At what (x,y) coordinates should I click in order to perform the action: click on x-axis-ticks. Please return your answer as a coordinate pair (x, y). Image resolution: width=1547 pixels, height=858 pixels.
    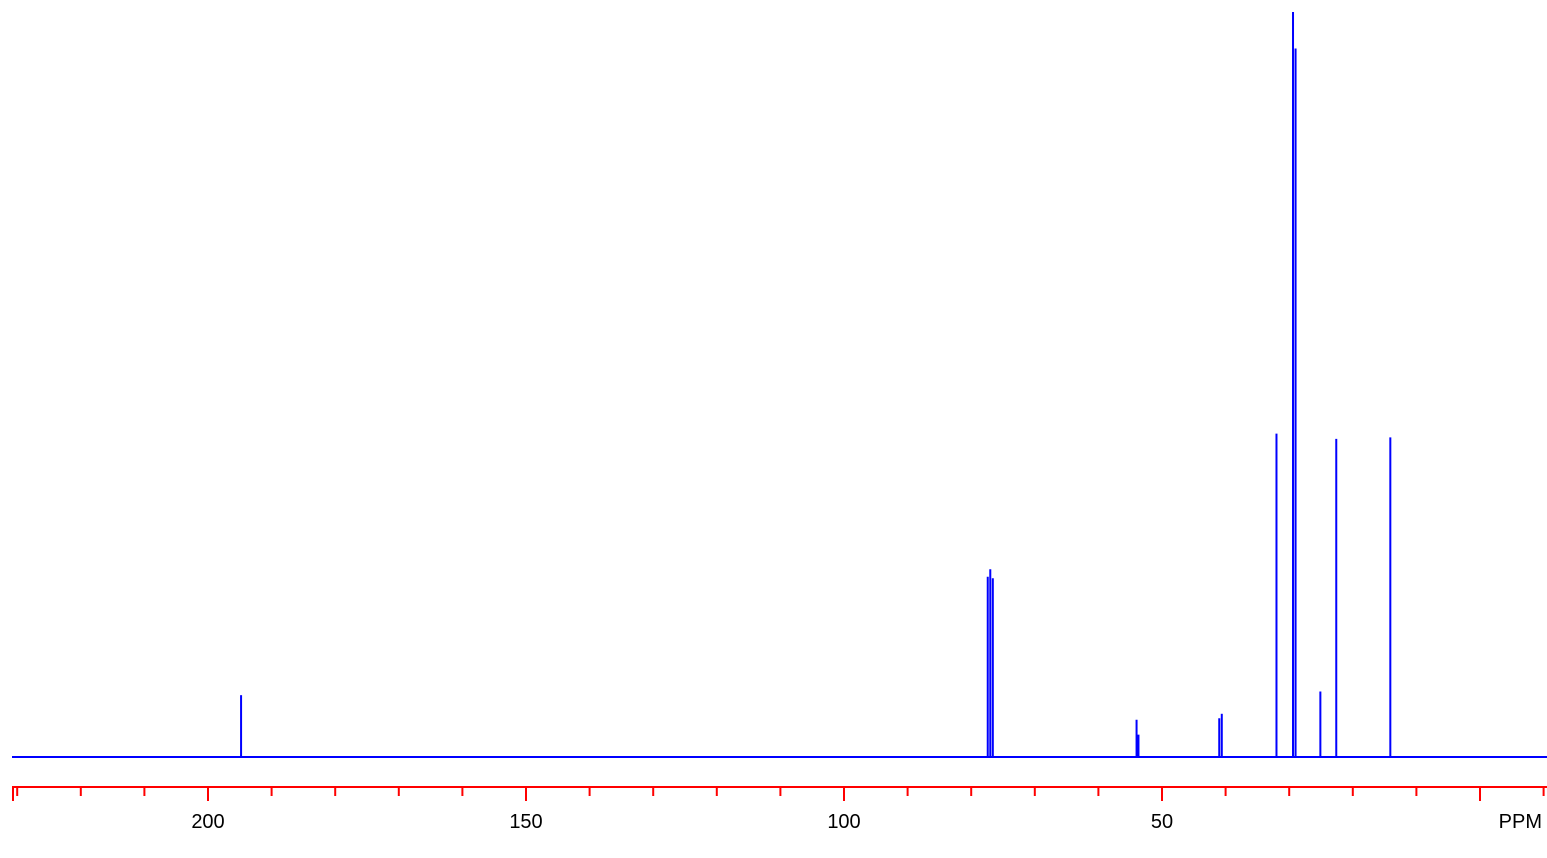
    Looking at the image, I should click on (778, 794).